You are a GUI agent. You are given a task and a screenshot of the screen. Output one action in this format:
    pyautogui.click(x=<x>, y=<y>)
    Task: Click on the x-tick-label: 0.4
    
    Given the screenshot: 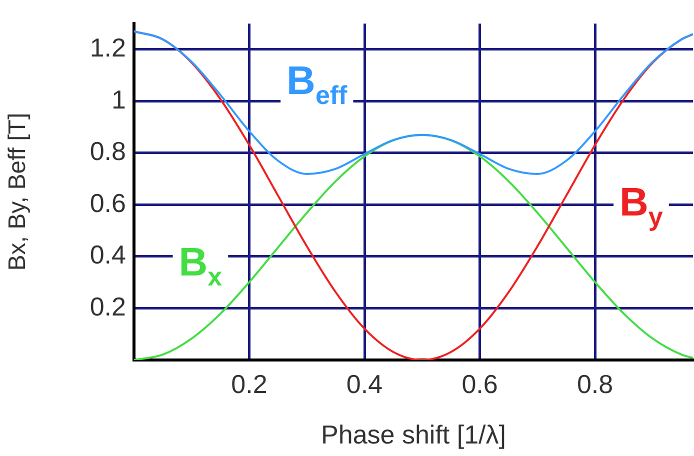 What is the action you would take?
    pyautogui.click(x=364, y=383)
    